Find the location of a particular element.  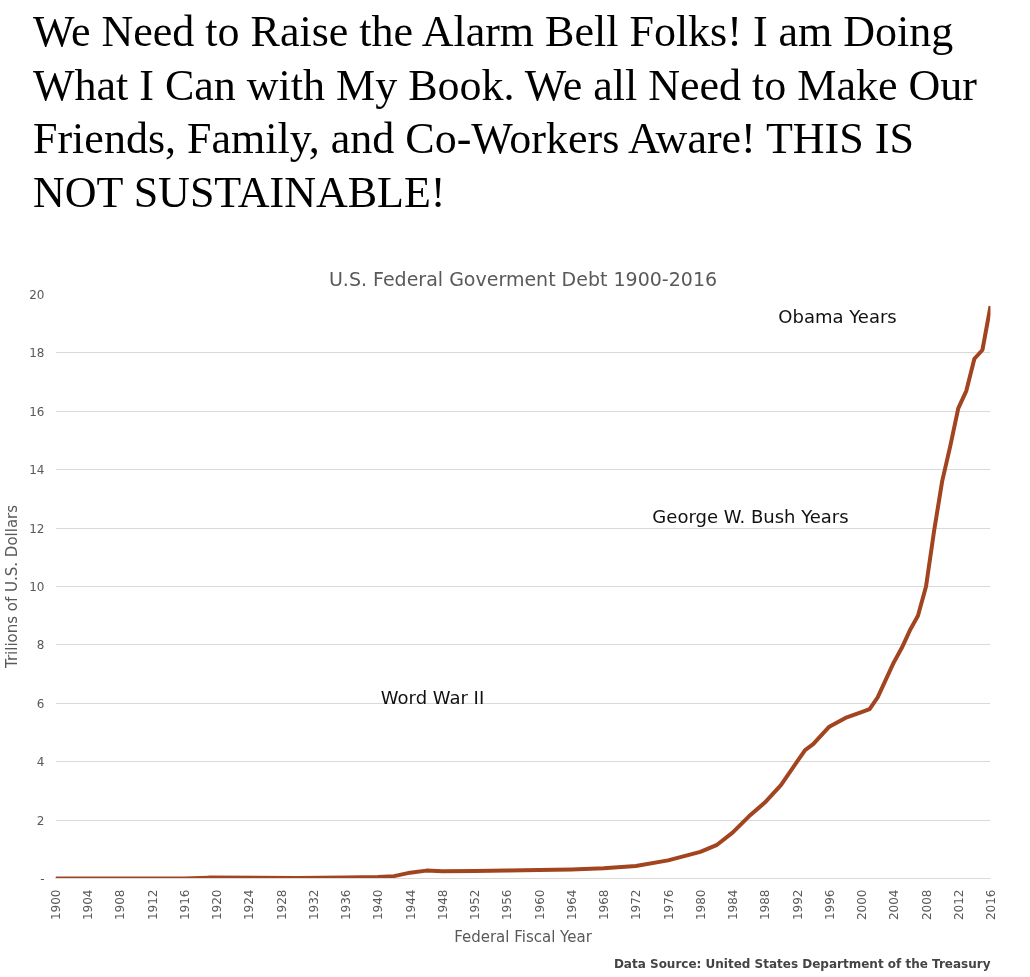

x-tick-label: 1992 is located at coordinates (797, 905).